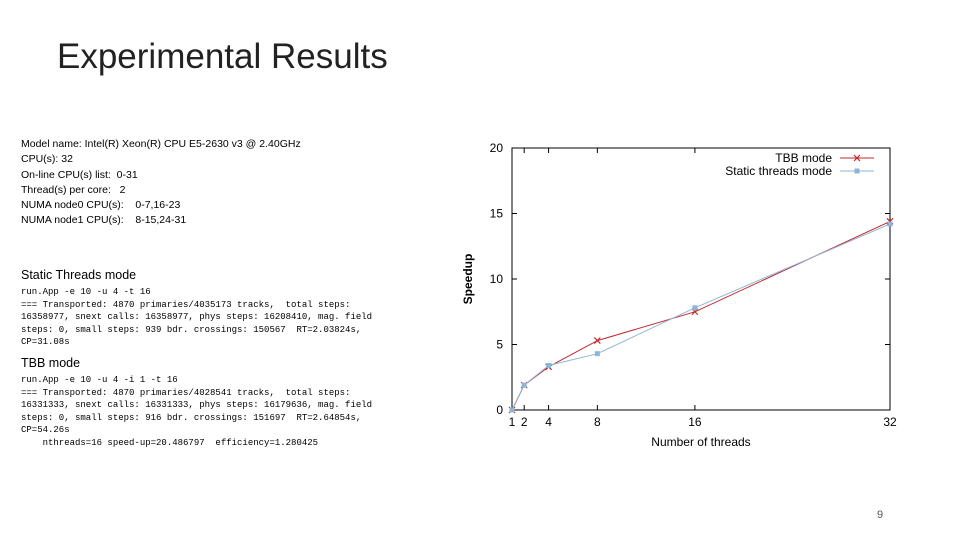 The image size is (960, 540). What do you see at coordinates (700, 442) in the screenshot?
I see `x-axis-label: Number of threads` at bounding box center [700, 442].